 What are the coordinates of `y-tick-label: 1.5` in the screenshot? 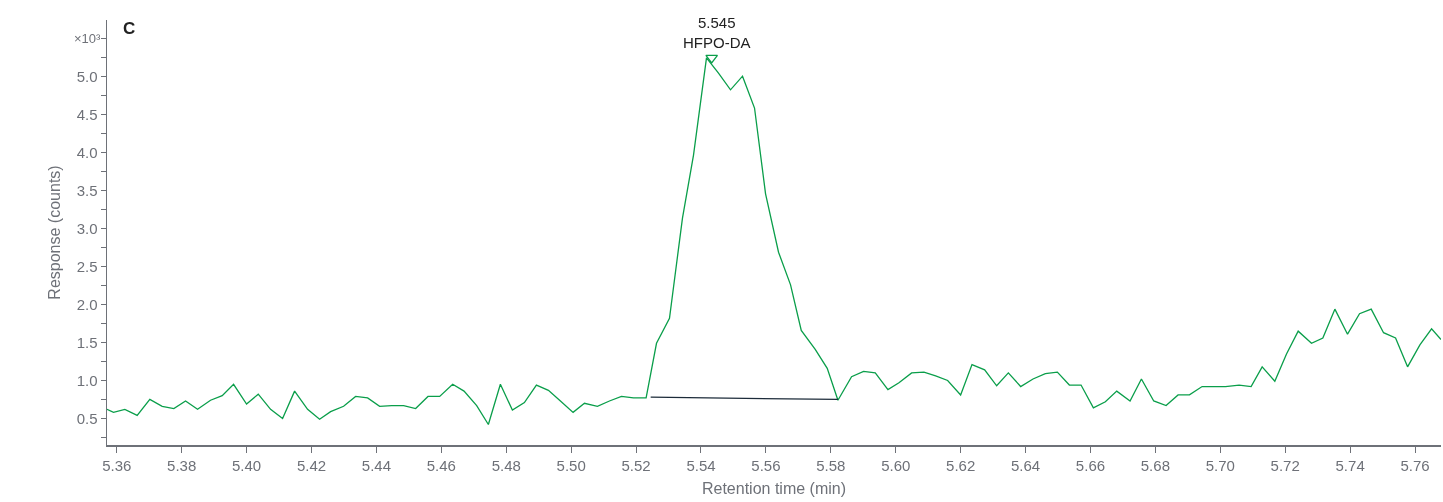 It's located at (87, 342).